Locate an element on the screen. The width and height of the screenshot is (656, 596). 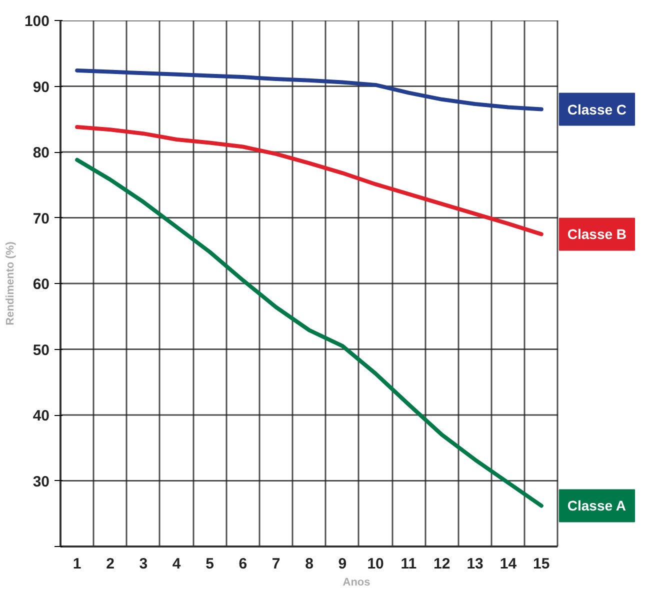
series-label: Classe A is located at coordinates (596, 506).